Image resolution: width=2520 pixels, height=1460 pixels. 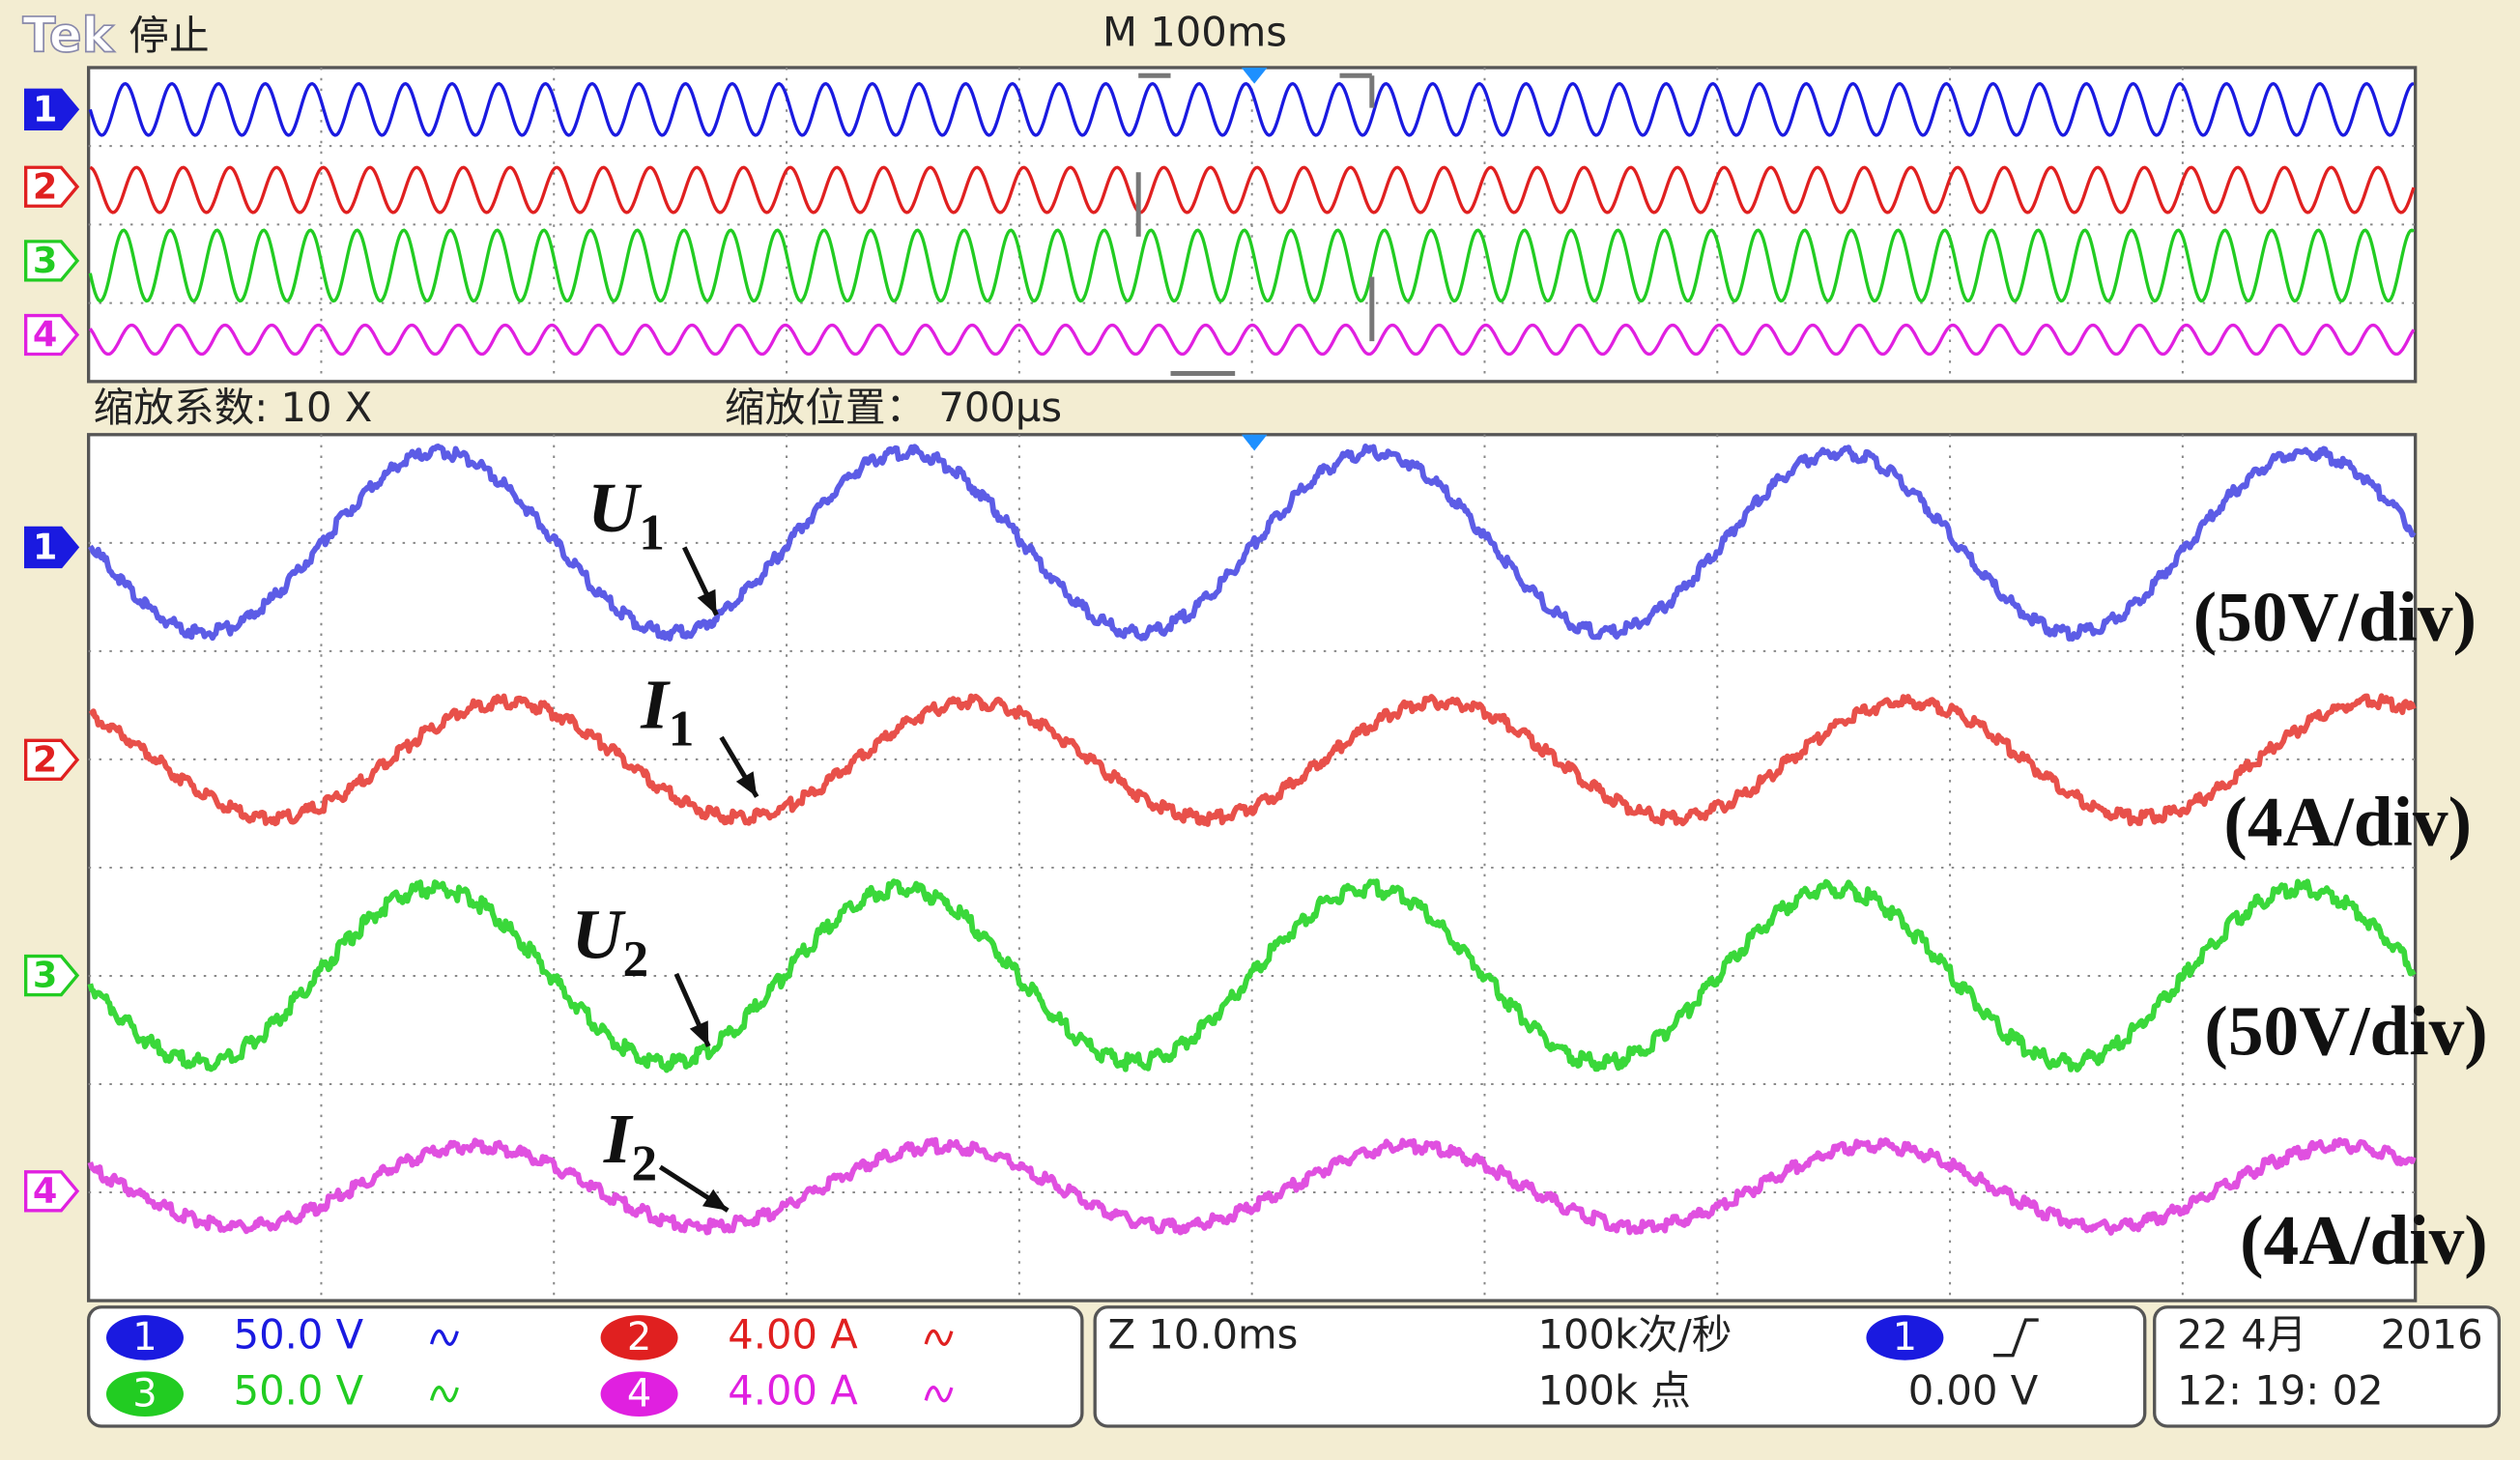 I want to click on sample-rate: 100k次/秒, so click(x=1635, y=1334).